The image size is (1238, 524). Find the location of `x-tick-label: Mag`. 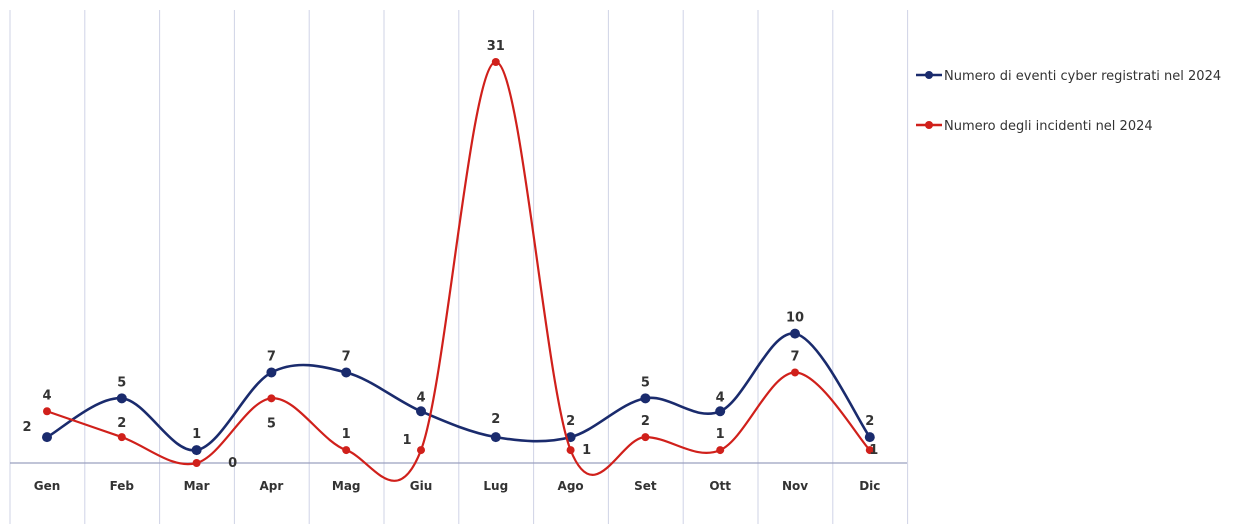

x-tick-label: Mag is located at coordinates (346, 486).